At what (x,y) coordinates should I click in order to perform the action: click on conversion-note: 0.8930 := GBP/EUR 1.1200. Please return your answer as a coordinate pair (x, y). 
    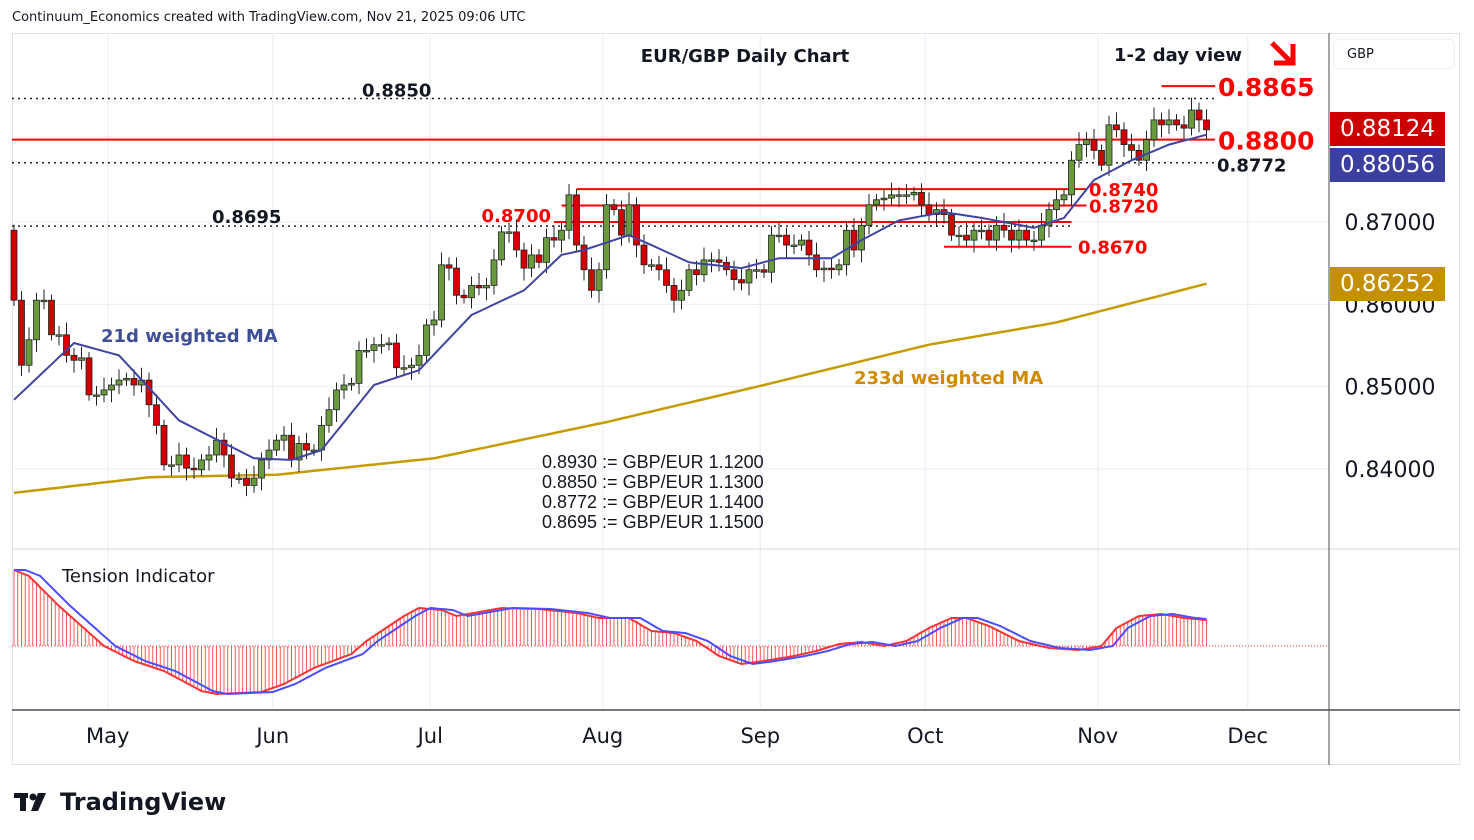
    Looking at the image, I should click on (653, 462).